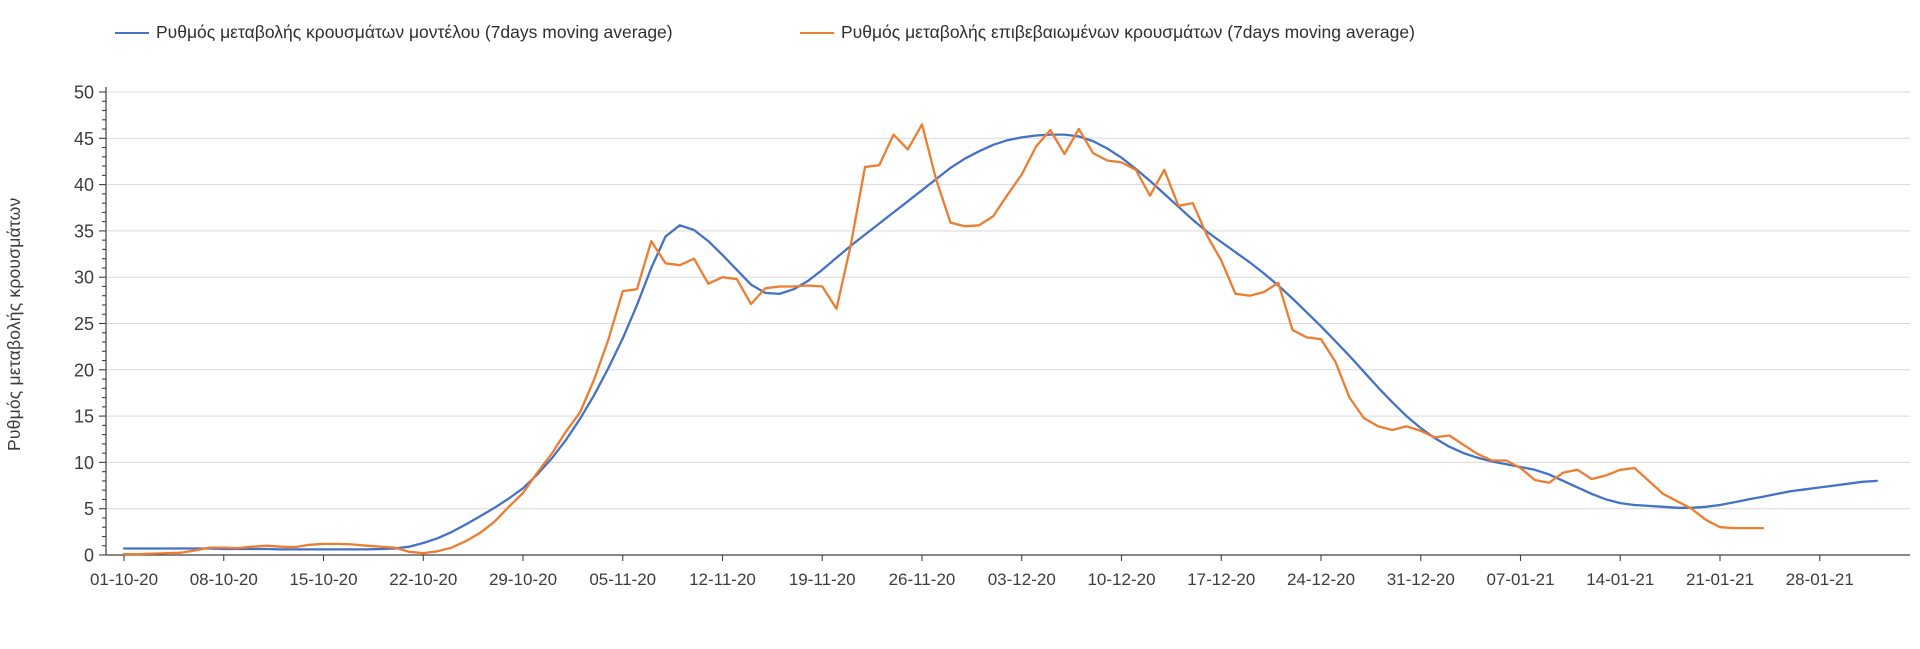 The image size is (1920, 649). What do you see at coordinates (817, 32) in the screenshot?
I see `legend-line-swatch-orange-icon` at bounding box center [817, 32].